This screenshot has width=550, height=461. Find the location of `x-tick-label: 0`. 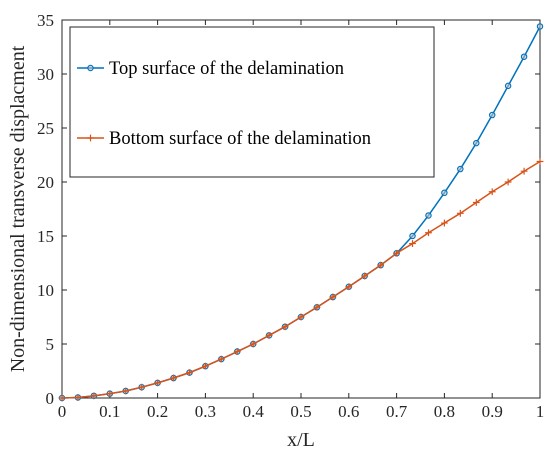

x-tick-label: 0 is located at coordinates (62, 411).